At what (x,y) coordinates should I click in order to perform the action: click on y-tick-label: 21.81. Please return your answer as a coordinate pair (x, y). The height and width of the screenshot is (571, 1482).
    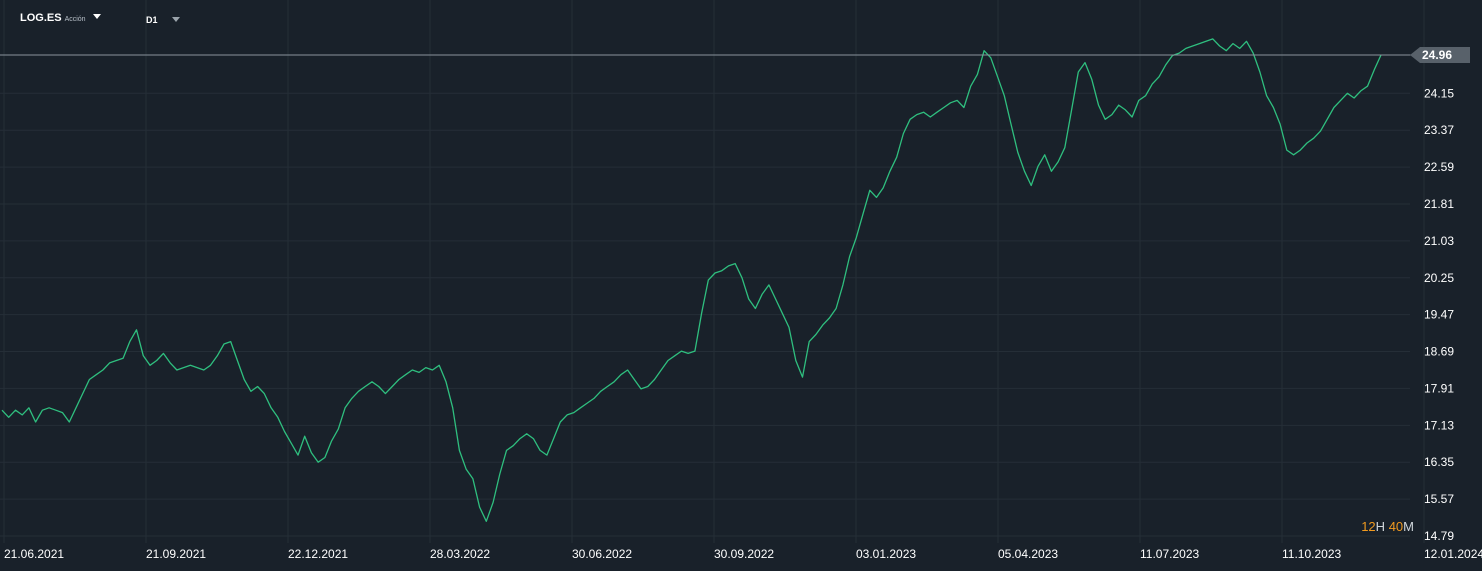
    Looking at the image, I should click on (1439, 204).